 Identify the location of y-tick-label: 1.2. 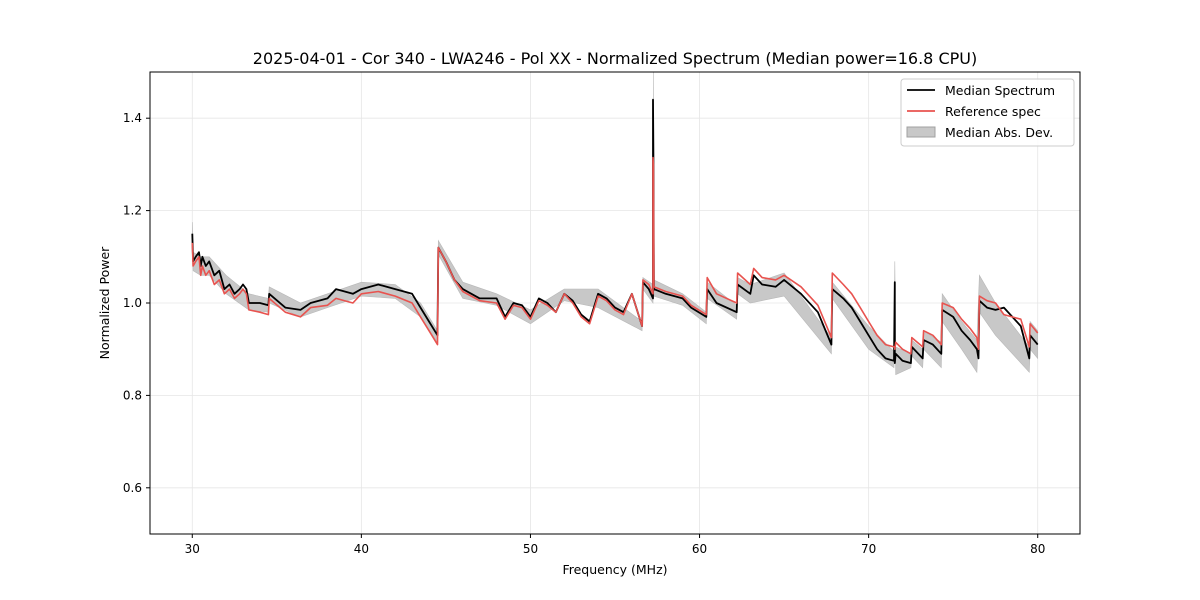
(132, 211).